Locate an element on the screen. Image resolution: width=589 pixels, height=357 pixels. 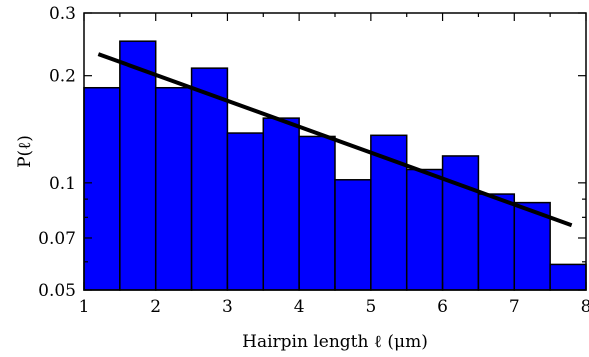
x-tick-label: 1 is located at coordinates (84, 307).